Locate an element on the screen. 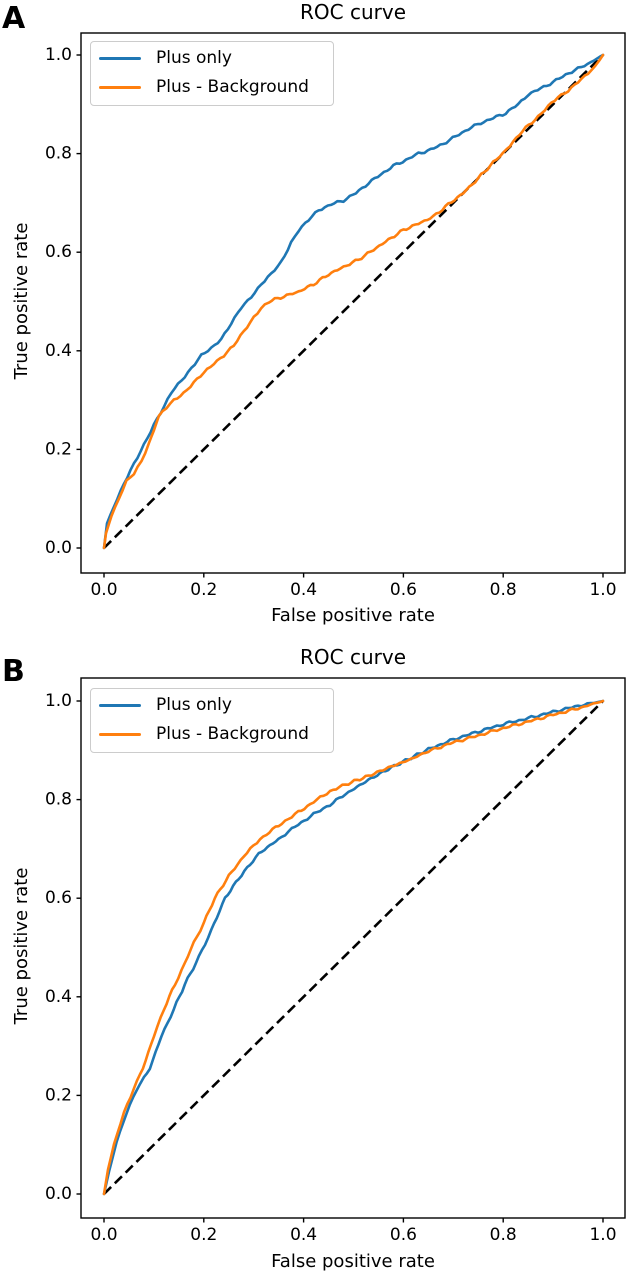 The height and width of the screenshot is (1283, 630). panel-label-b: B is located at coordinates (13, 671).